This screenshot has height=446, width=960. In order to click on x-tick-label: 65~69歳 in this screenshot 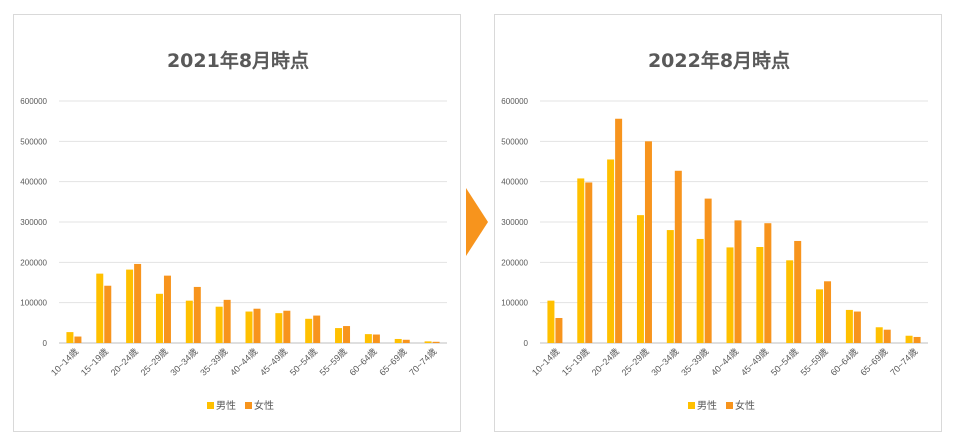, I will do `click(874, 362)`.